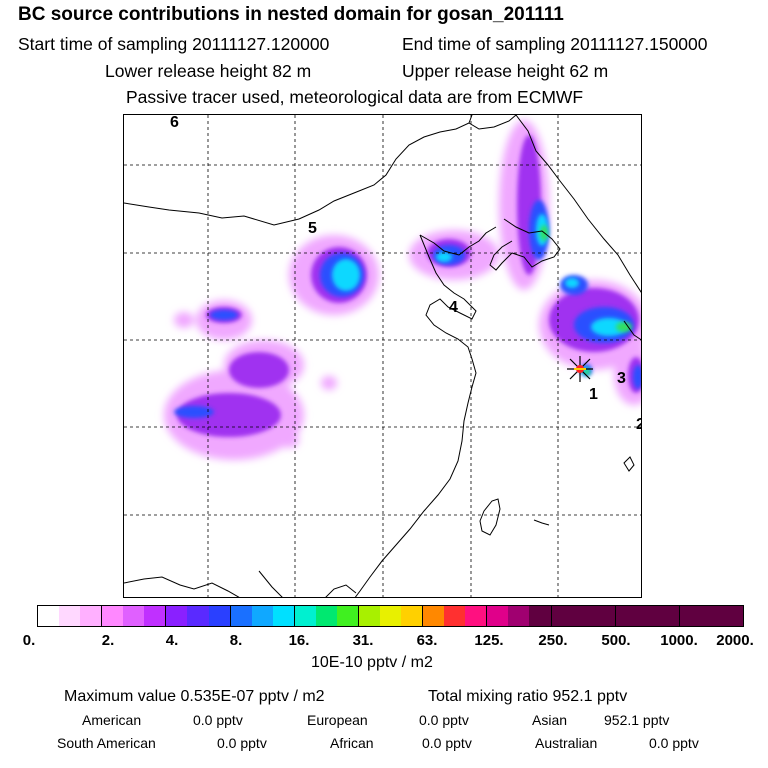  Describe the element at coordinates (242, 743) in the screenshot. I see `region-value-south-american: 0.0 pptv` at that location.